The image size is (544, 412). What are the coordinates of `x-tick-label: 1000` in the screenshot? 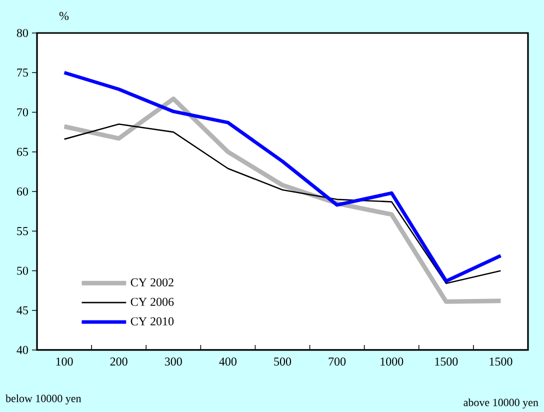 It's located at (392, 362).